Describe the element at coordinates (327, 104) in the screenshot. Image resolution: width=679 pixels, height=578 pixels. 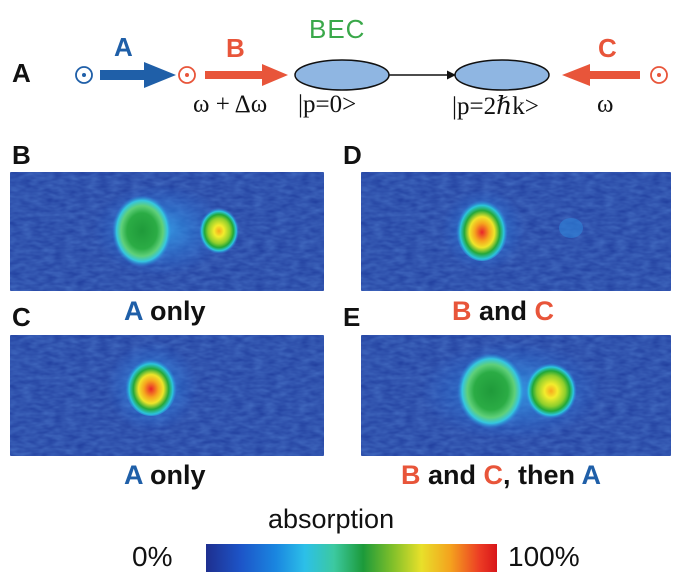
I see `state-zero-label: |p=0>` at that location.